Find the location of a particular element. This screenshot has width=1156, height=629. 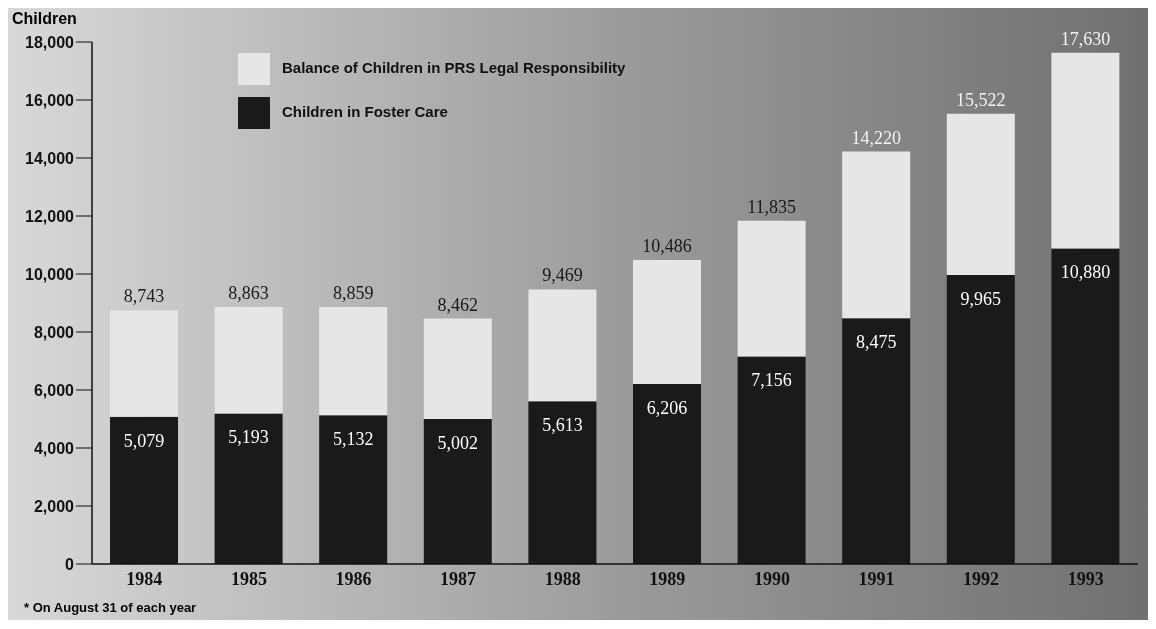

y-tick-label: 14,000 is located at coordinates (50, 158).